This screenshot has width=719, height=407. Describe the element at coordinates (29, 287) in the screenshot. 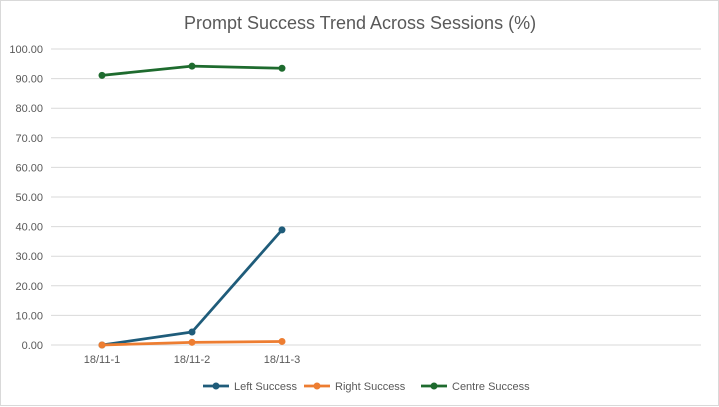

I see `y-tick-label: 20.00` at that location.